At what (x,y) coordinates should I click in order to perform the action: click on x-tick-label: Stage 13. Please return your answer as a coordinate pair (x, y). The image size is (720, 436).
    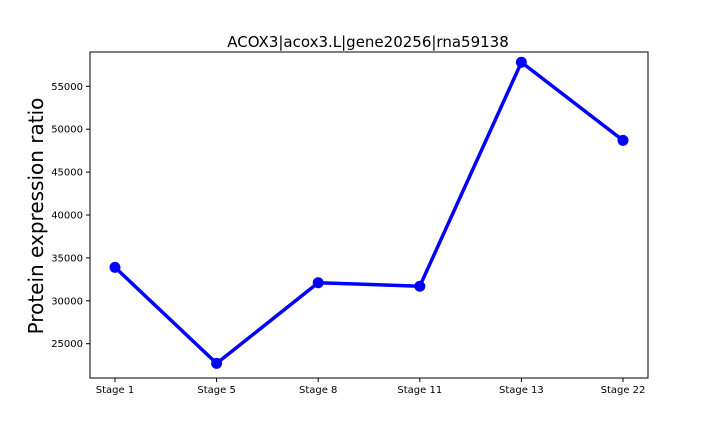
    Looking at the image, I should click on (521, 390).